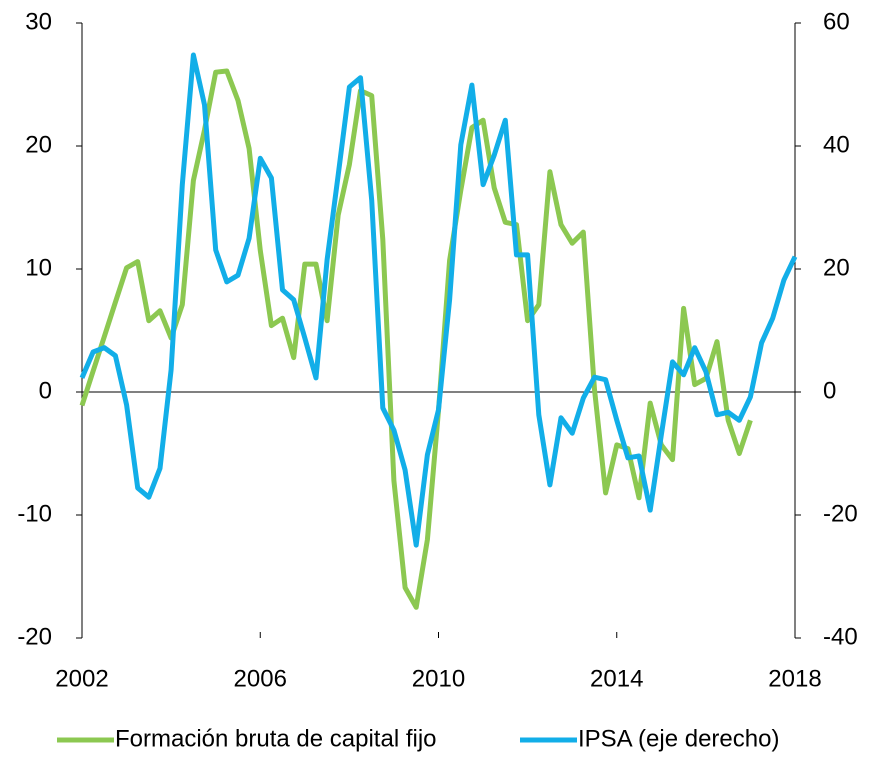 Image resolution: width=870 pixels, height=757 pixels. What do you see at coordinates (38, 267) in the screenshot?
I see `y-tick-label: 10` at bounding box center [38, 267].